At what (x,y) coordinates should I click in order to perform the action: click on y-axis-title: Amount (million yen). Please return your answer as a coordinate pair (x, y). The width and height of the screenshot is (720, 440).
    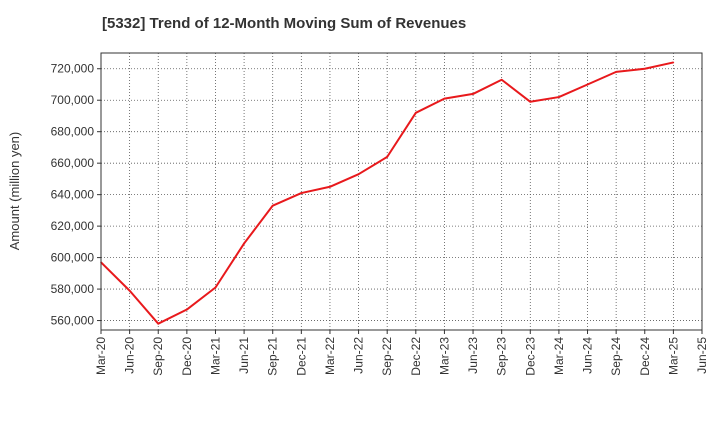
    Looking at the image, I should click on (14, 191).